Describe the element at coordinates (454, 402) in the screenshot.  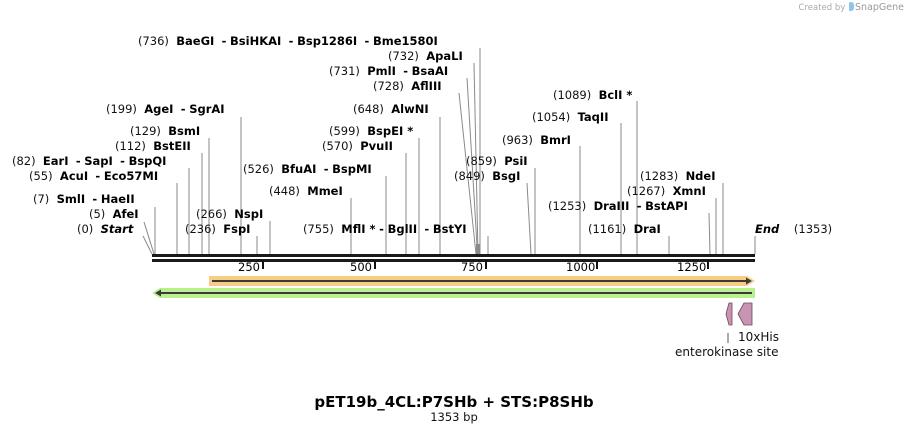
I see `plasmid-title: pET19b_4CL:P7SHb + STS:P8SHb` at that location.